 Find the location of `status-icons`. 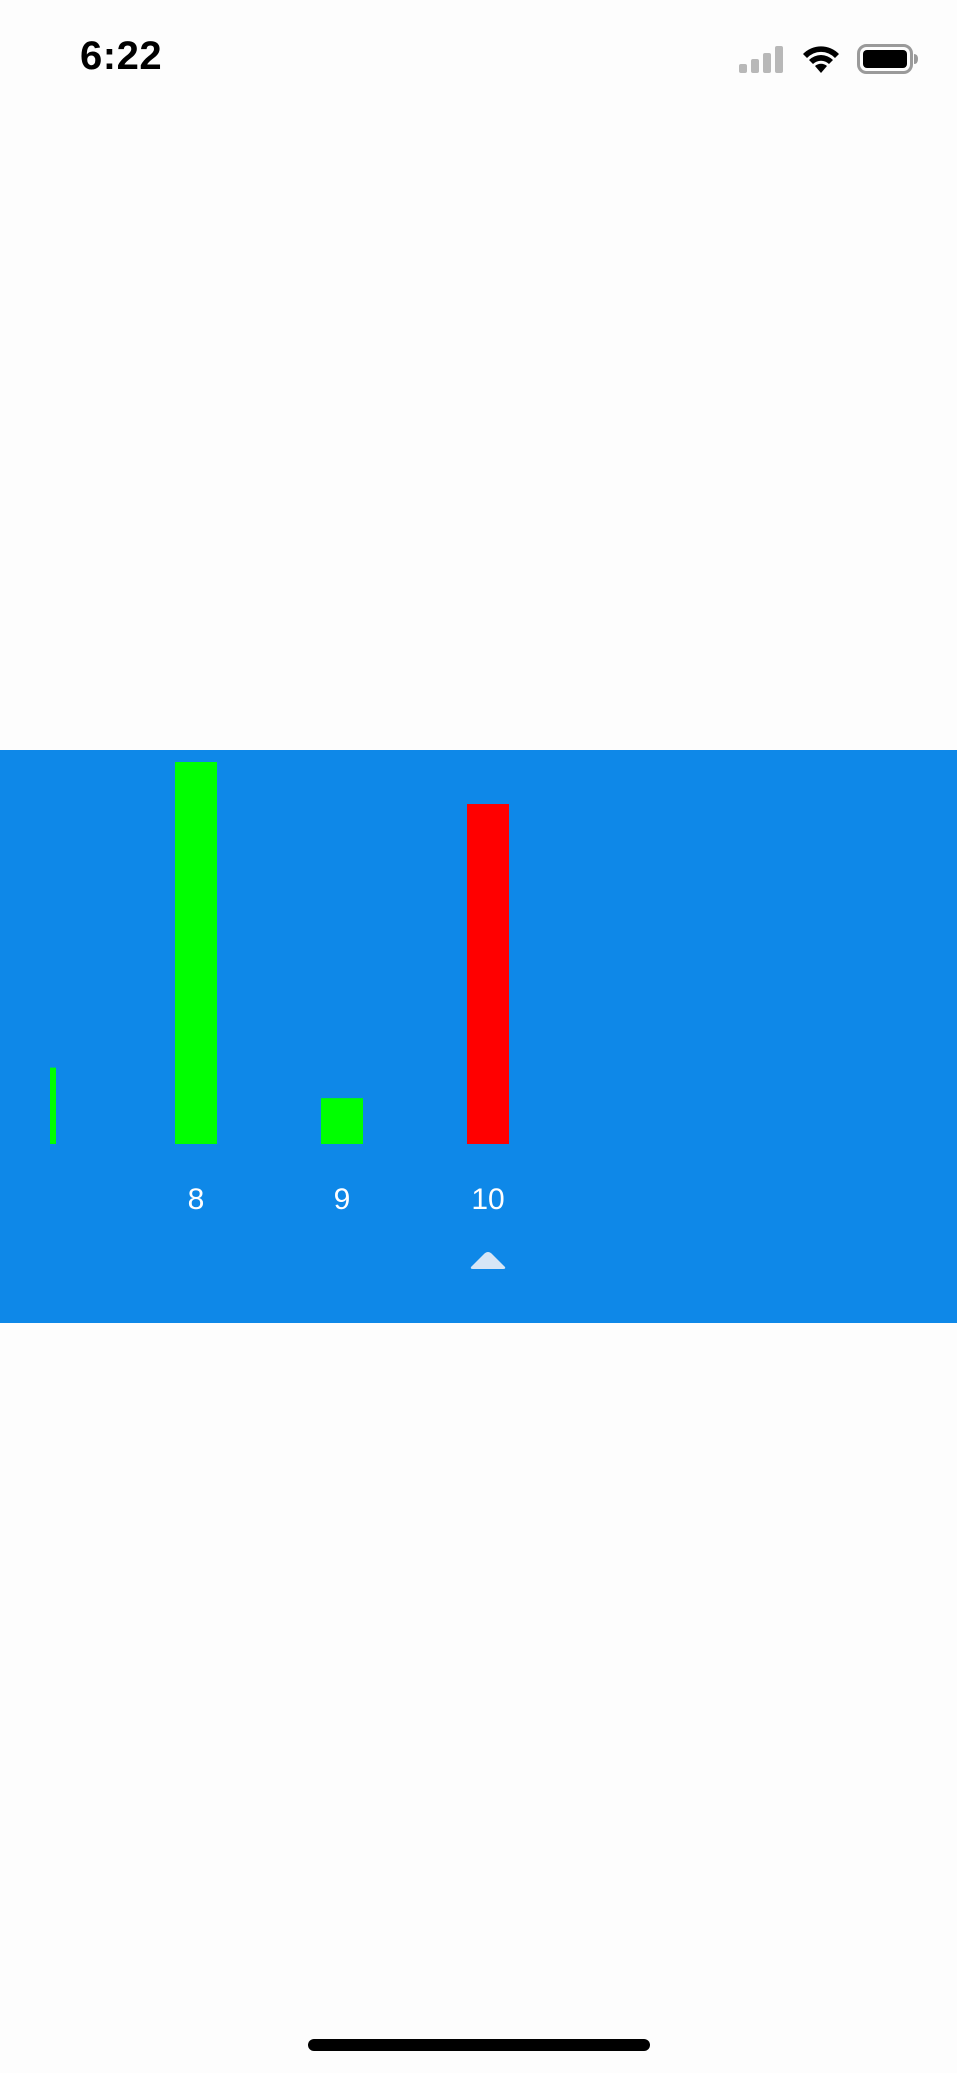

status-icons is located at coordinates (829, 59).